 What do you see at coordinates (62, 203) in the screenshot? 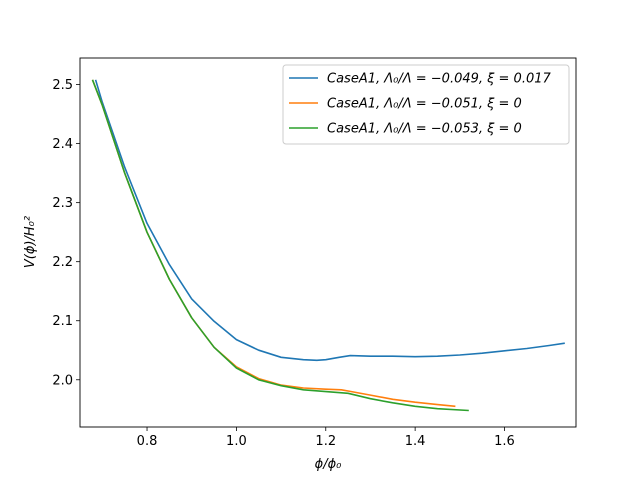
I see `y-tick-label: 2.3` at bounding box center [62, 203].